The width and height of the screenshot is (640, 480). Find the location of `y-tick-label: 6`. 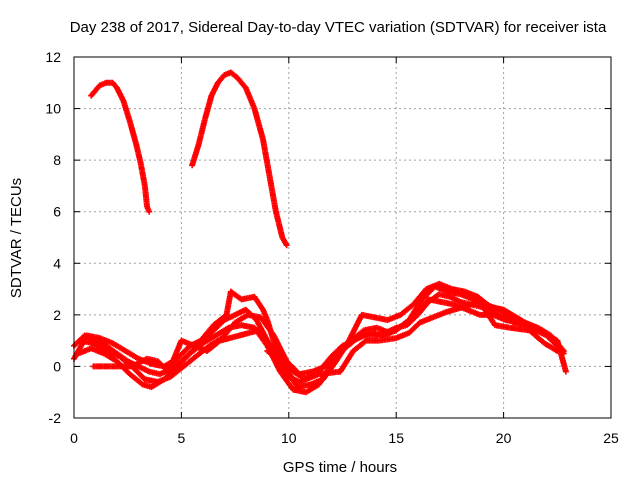

y-tick-label: 6 is located at coordinates (57, 212).